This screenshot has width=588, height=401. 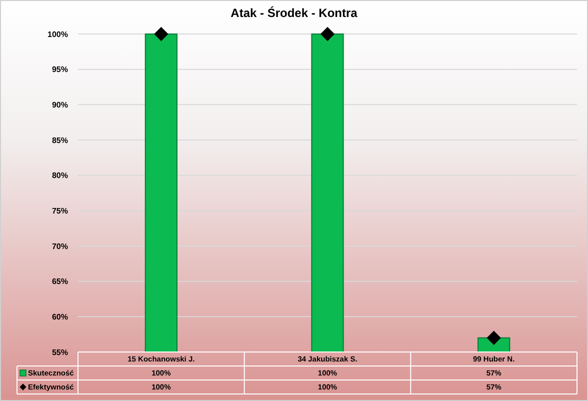 What do you see at coordinates (60, 352) in the screenshot?
I see `y-tick-label: 55%` at bounding box center [60, 352].